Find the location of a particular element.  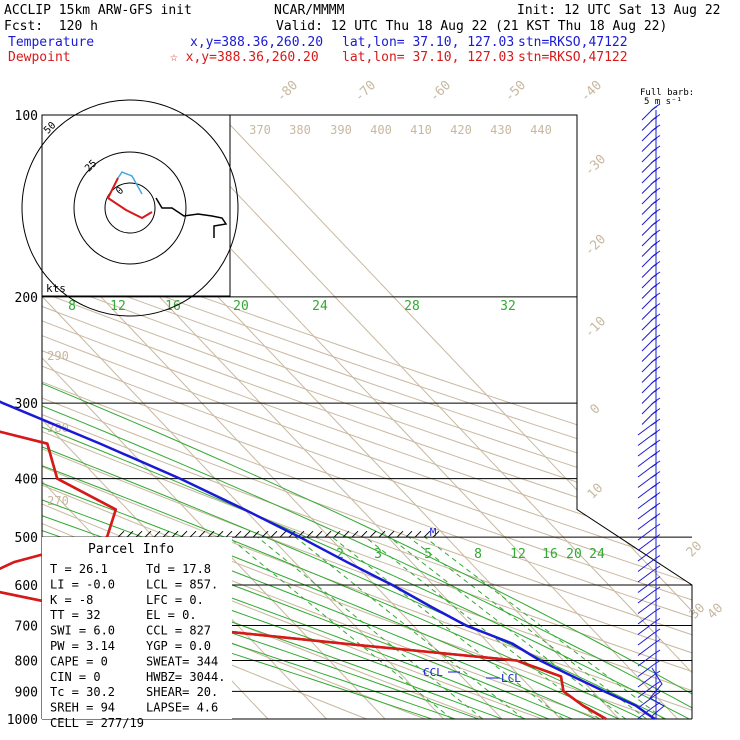

mixing-ratio-label: 2 is located at coordinates (340, 554).